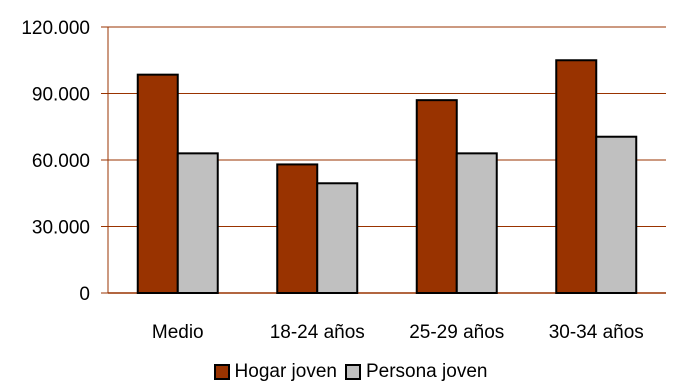 This screenshot has height=387, width=673. I want to click on y-tick-label: 0, so click(84, 294).